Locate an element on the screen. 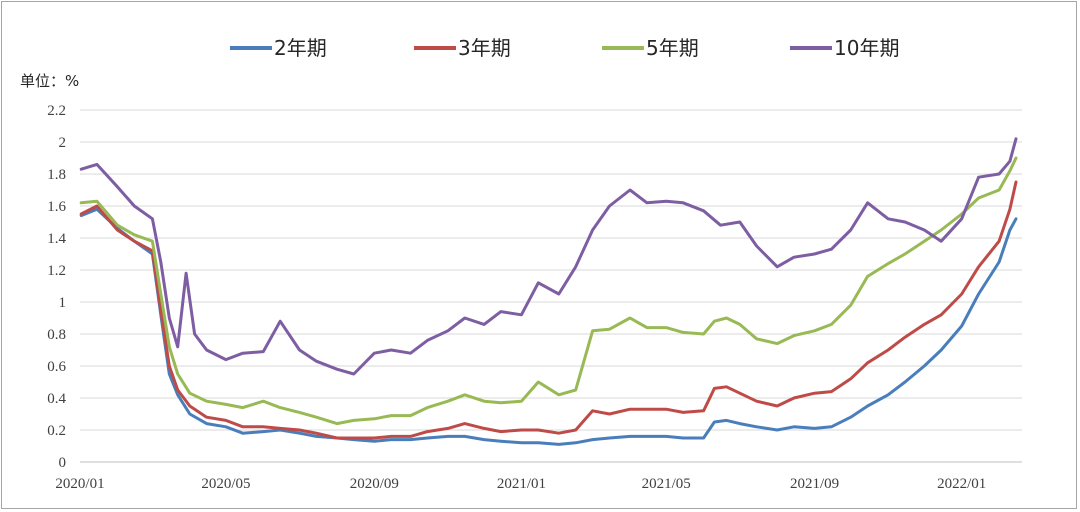 Image resolution: width=1080 pixels, height=512 pixels. unit-label: 单位：% is located at coordinates (49, 81).